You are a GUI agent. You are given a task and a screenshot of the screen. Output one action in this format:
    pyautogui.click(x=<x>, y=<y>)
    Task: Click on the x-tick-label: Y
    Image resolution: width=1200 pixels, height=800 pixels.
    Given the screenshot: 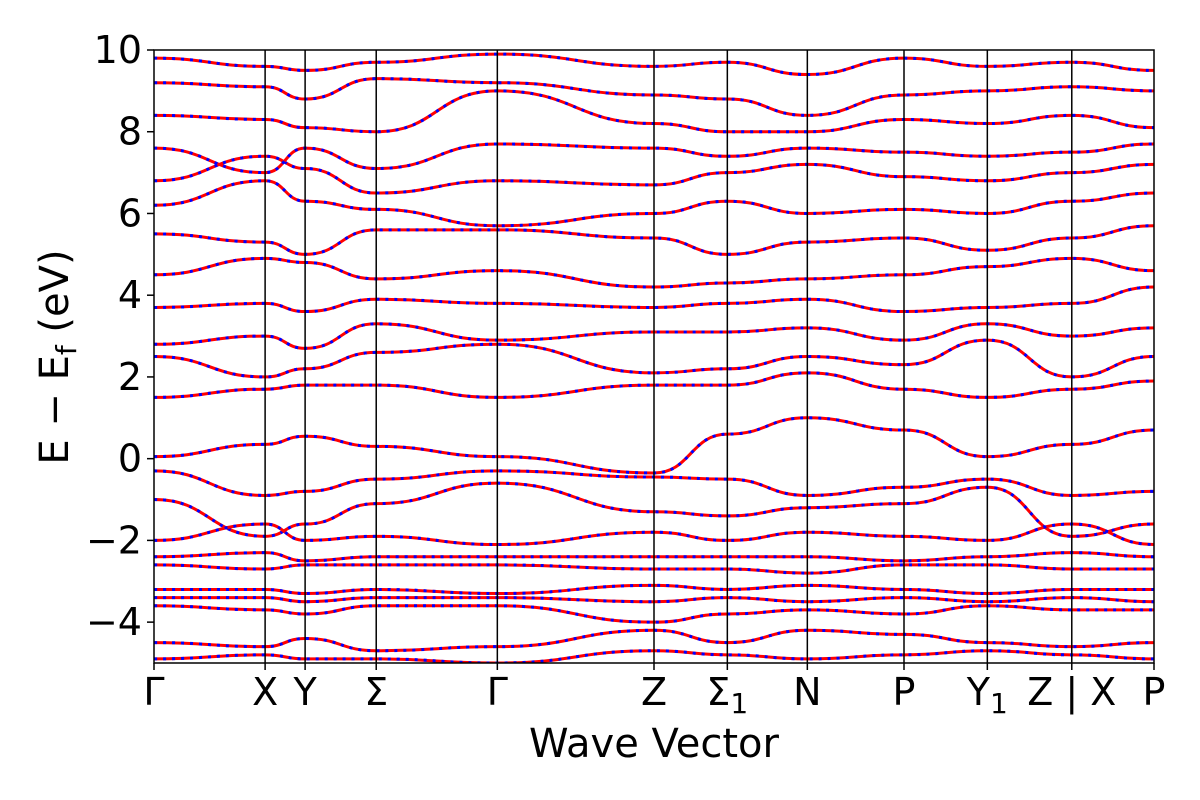 What is the action you would take?
    pyautogui.click(x=305, y=692)
    